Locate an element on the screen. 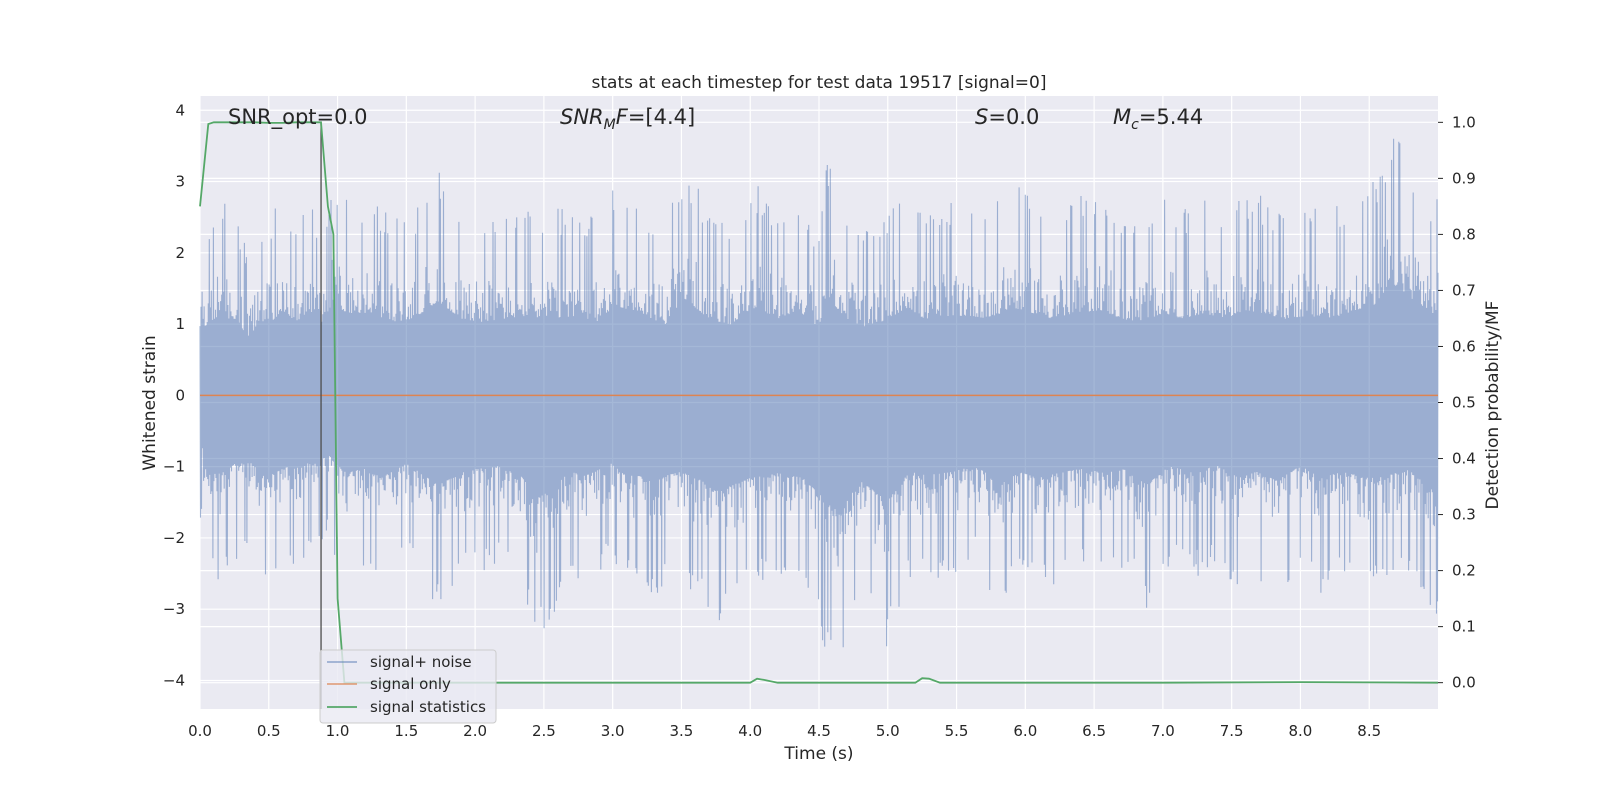 The image size is (1600, 800). y-left-tick-label: 4 is located at coordinates (180, 110).